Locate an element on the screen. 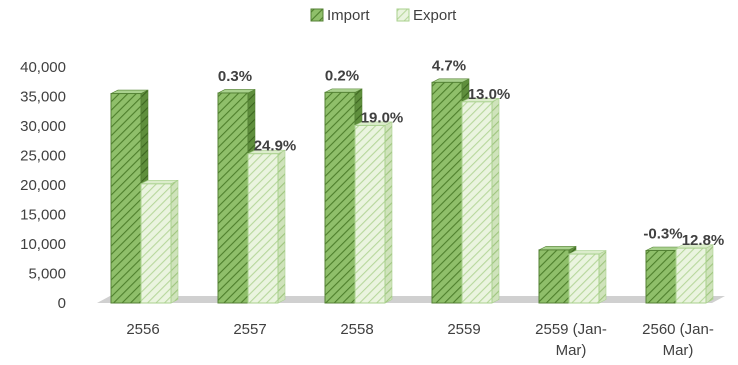  data-label-export: 19.0% is located at coordinates (382, 117).